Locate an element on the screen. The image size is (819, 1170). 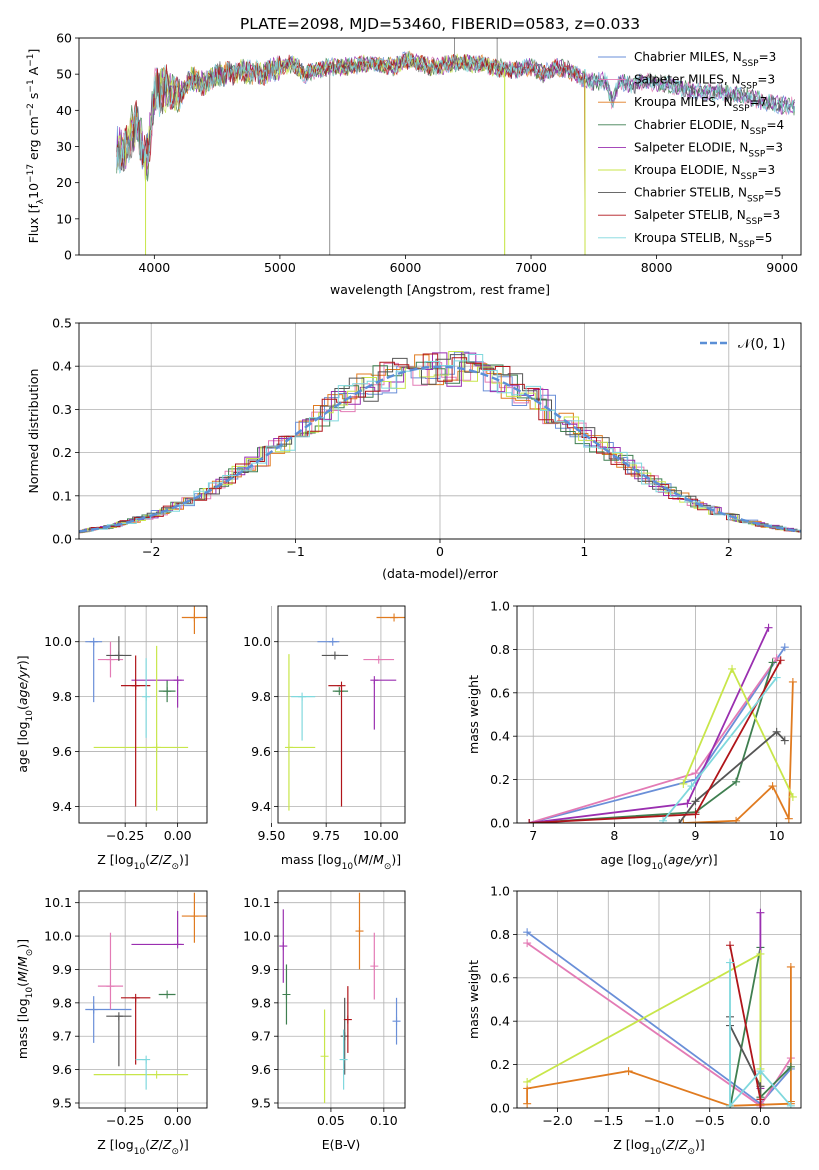
x-tick-label: 10 is located at coordinates (777, 835).